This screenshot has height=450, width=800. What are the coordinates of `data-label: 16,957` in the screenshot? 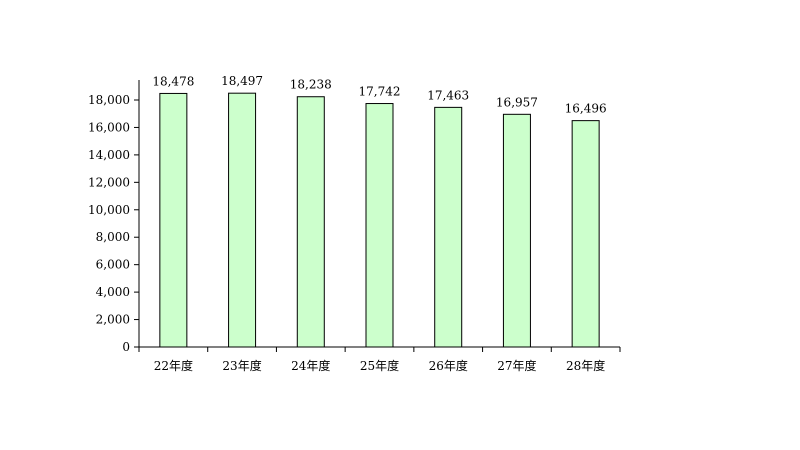 It's located at (517, 102).